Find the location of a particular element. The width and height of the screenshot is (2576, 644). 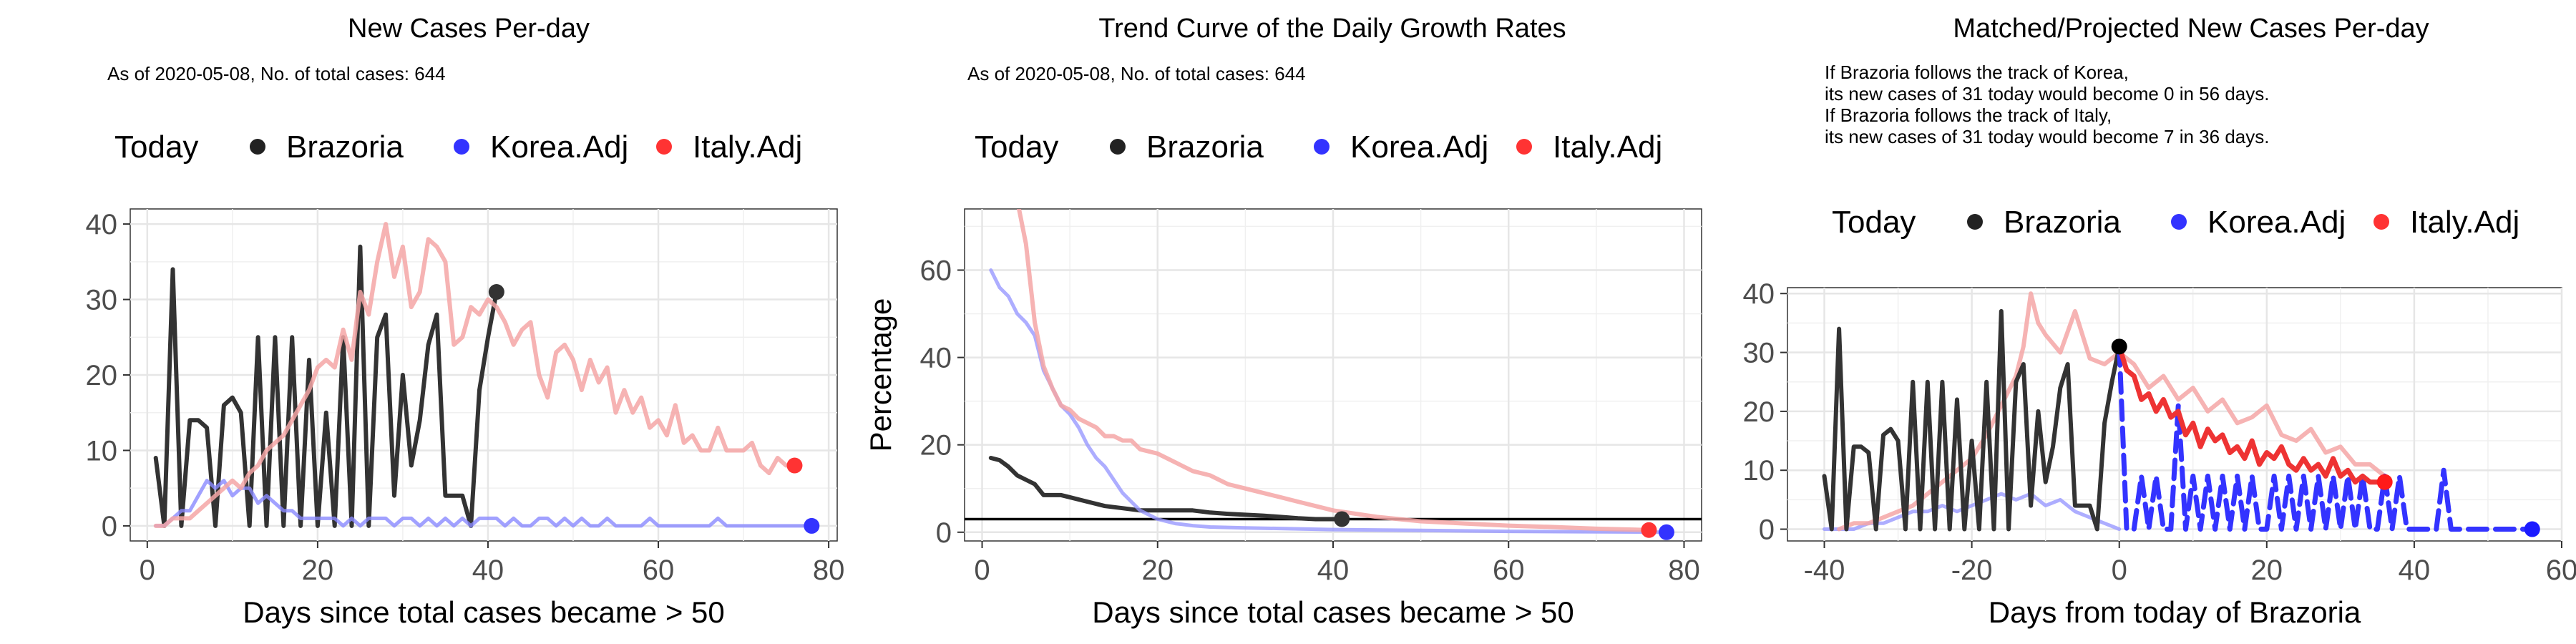

grid is located at coordinates (1333, 375).